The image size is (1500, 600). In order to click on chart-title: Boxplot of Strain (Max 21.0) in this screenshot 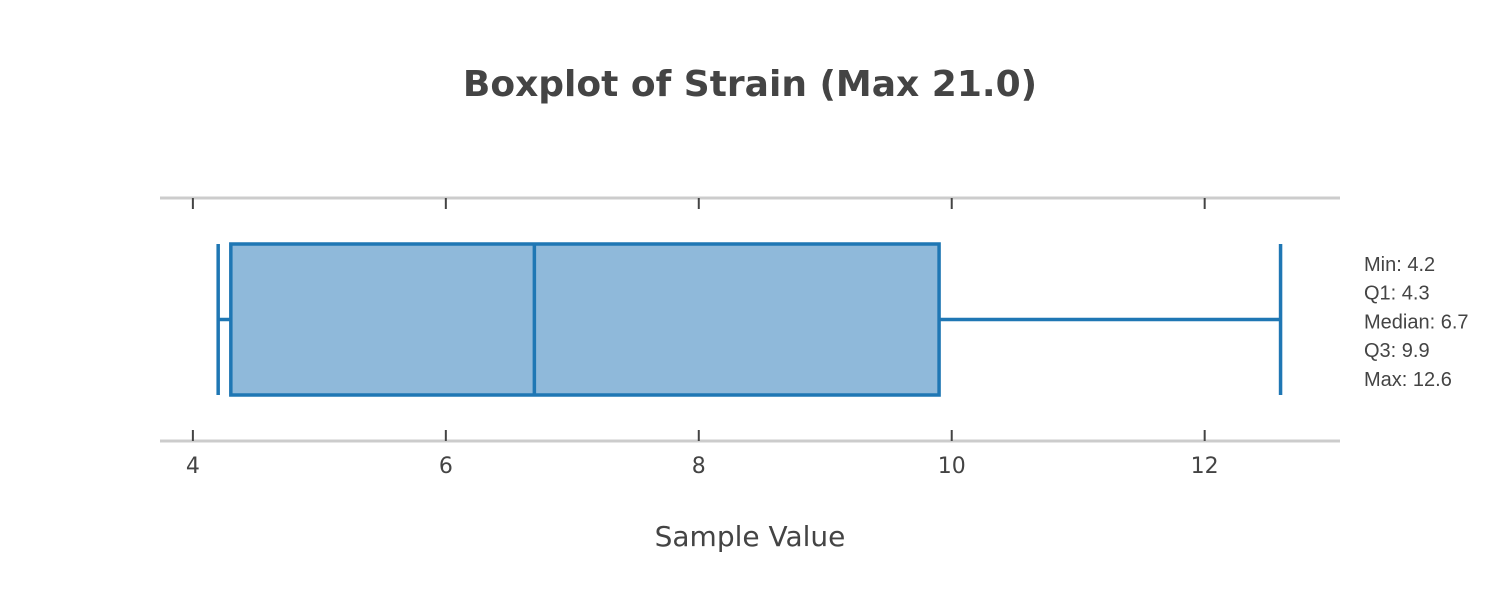, I will do `click(750, 84)`.